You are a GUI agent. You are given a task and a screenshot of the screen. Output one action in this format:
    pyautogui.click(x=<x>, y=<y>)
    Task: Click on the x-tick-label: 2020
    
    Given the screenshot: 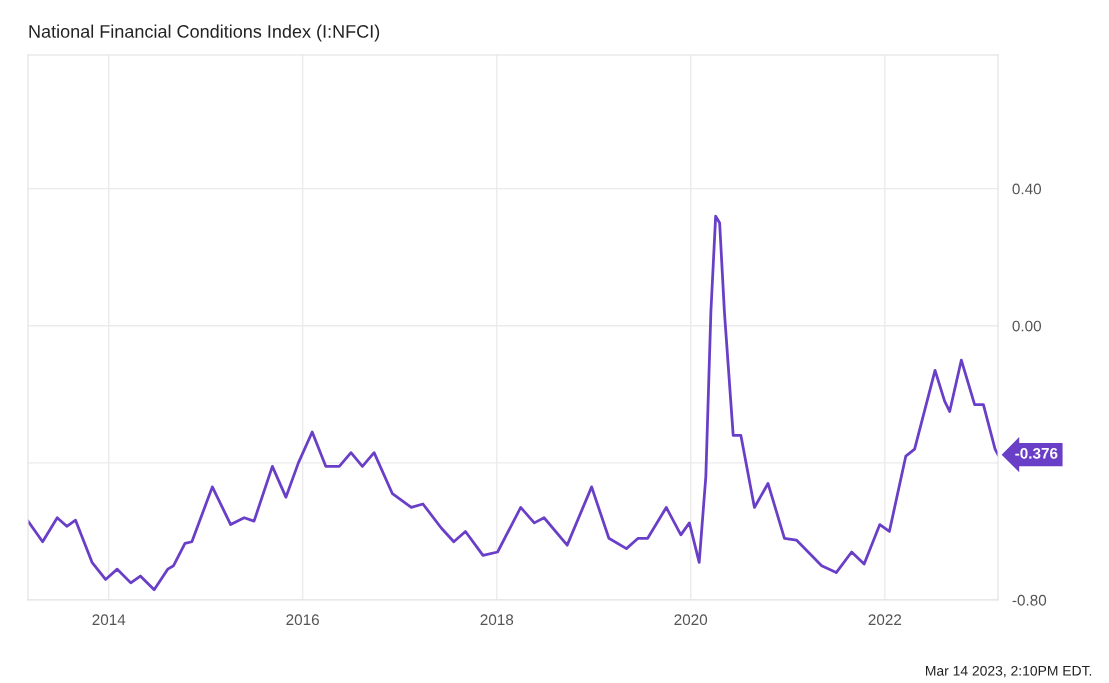 What is the action you would take?
    pyautogui.click(x=691, y=620)
    